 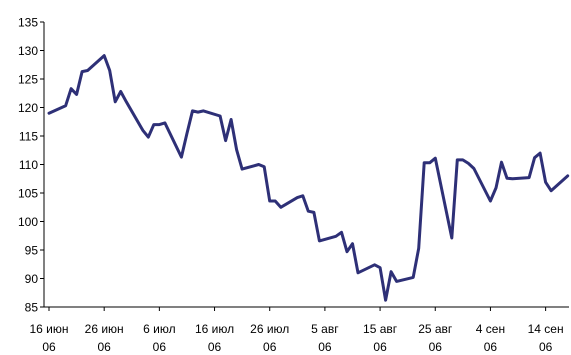 I want to click on x-tick-label: 26 июл 06, so click(x=269, y=338).